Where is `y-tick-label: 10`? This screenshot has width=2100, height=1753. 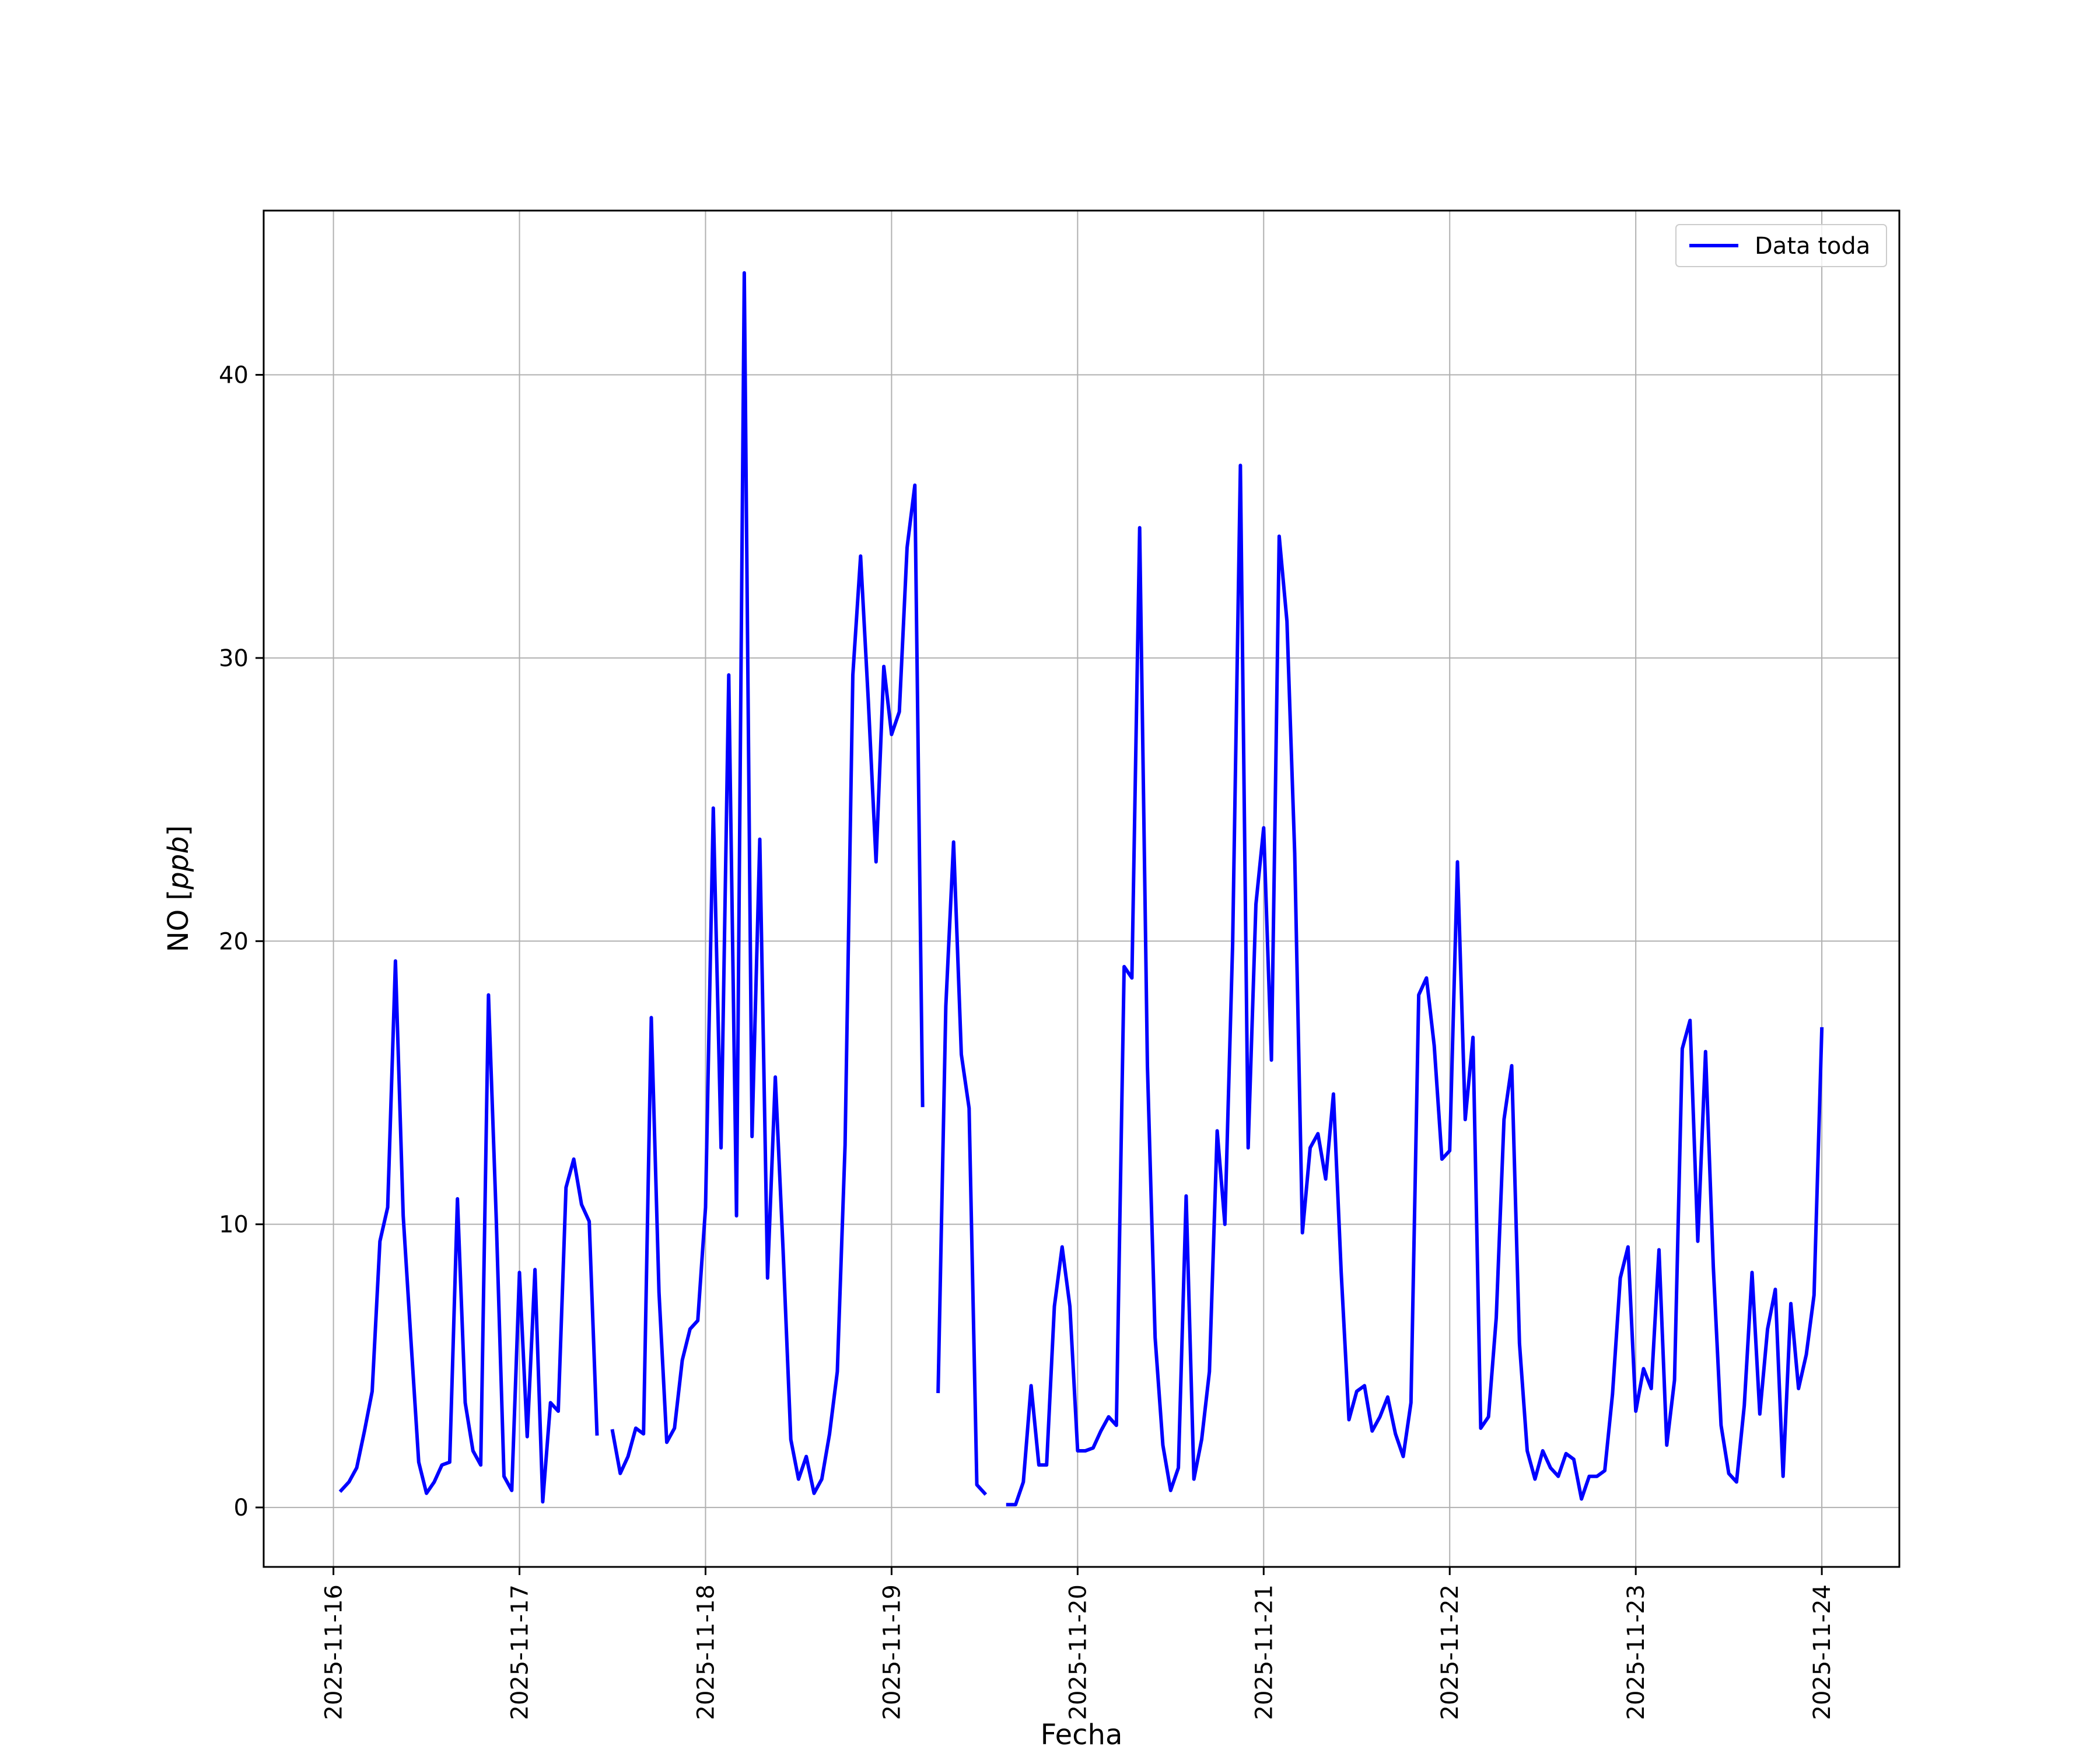
y-tick-label: 10 is located at coordinates (234, 1225).